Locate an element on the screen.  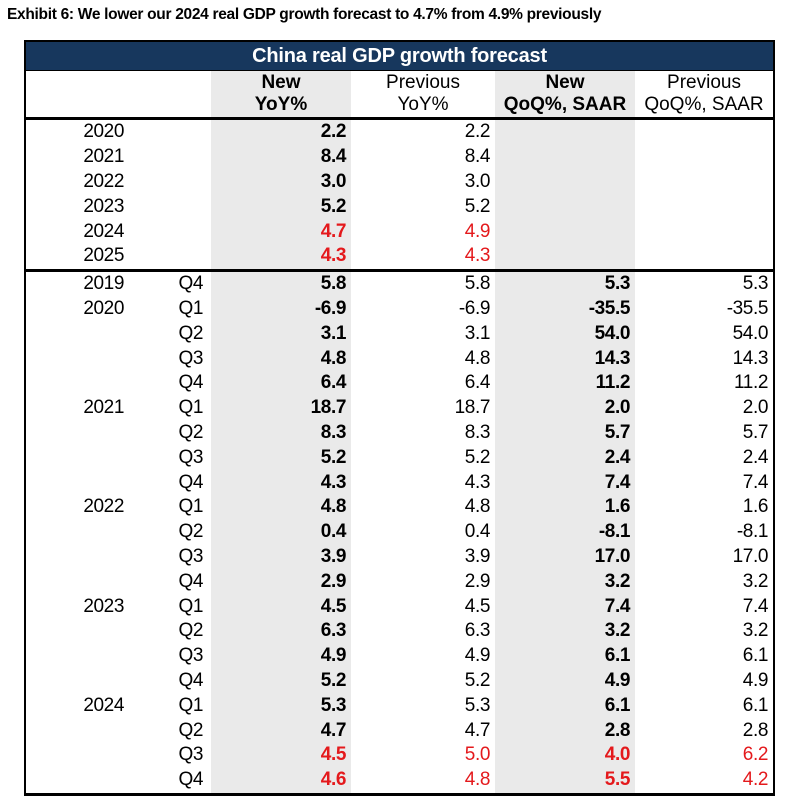
table-row: 2021 8.4 8.4 is located at coordinates (399, 157).